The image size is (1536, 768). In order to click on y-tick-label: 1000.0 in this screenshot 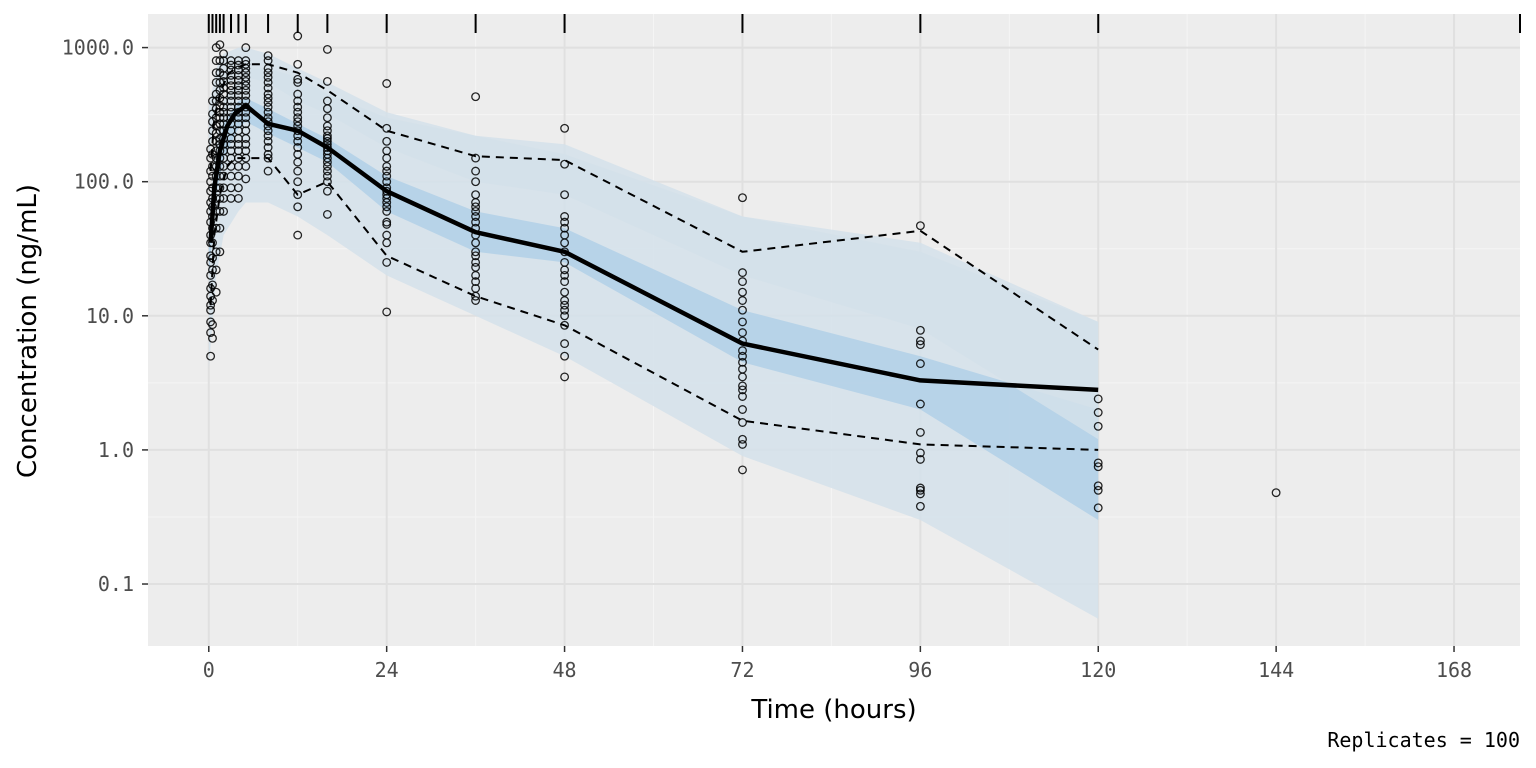, I will do `click(98, 48)`.